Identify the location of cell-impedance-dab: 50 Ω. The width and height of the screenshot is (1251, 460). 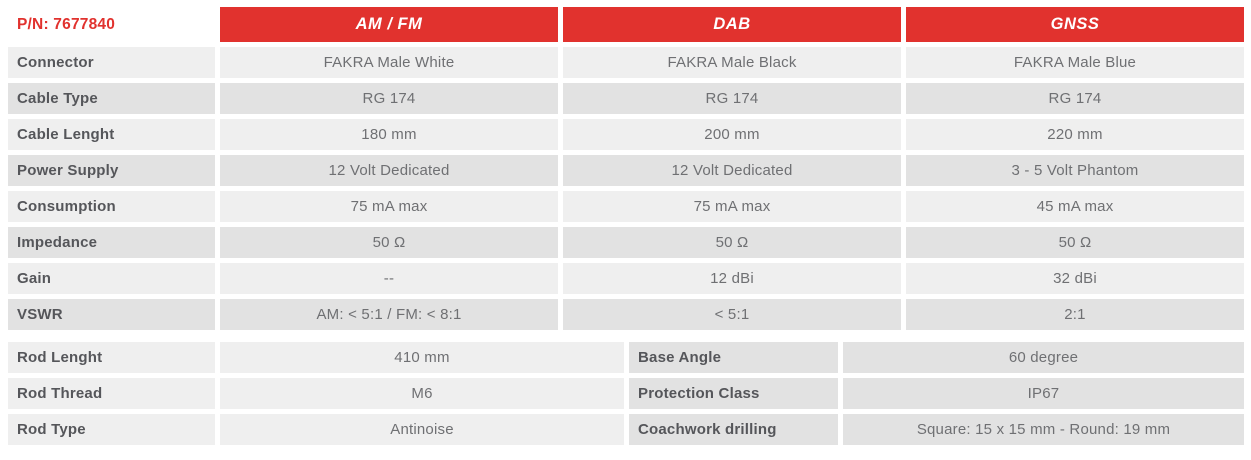
(732, 242).